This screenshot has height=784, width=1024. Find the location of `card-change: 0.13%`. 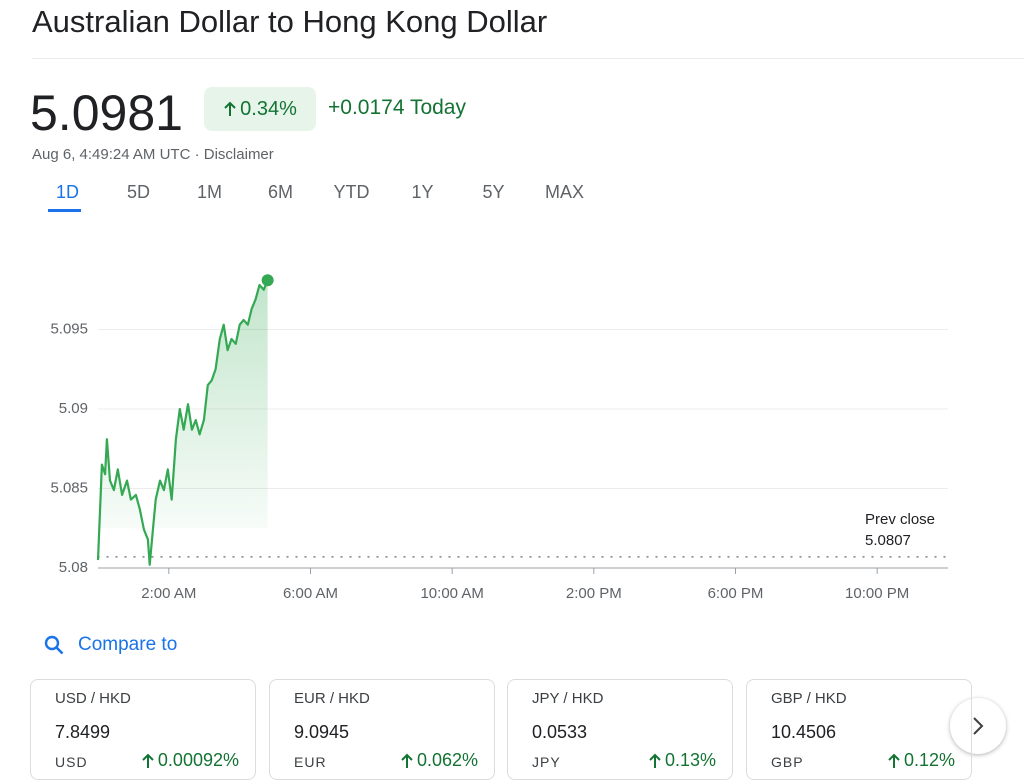

card-change: 0.13% is located at coordinates (682, 760).